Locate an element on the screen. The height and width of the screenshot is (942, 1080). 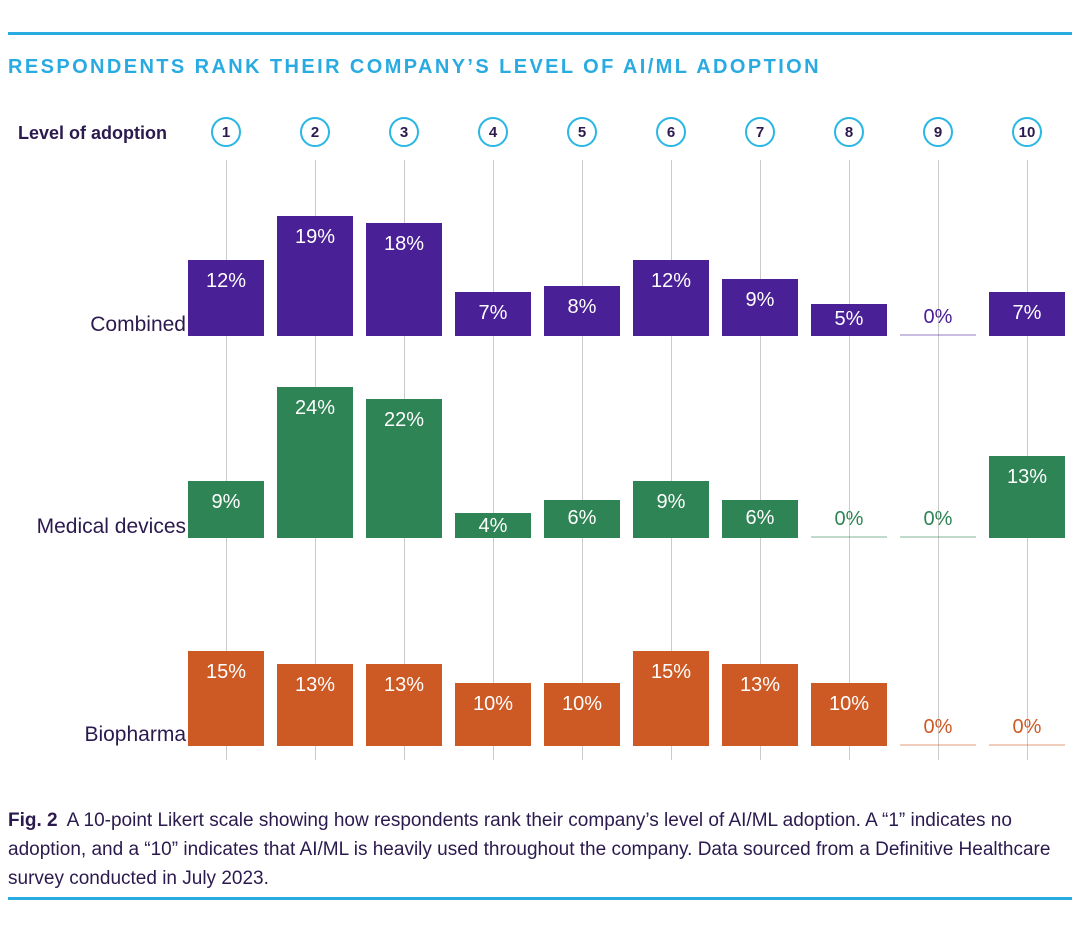
top-divider-rule is located at coordinates (540, 33).